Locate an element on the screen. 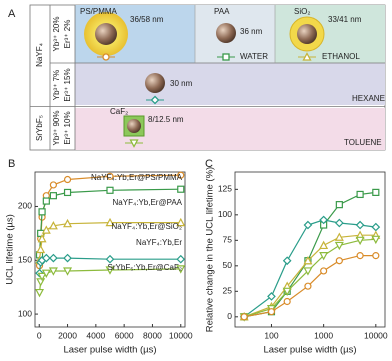 The width and height of the screenshot is (392, 361). y-tick-label: 0 is located at coordinates (229, 316).